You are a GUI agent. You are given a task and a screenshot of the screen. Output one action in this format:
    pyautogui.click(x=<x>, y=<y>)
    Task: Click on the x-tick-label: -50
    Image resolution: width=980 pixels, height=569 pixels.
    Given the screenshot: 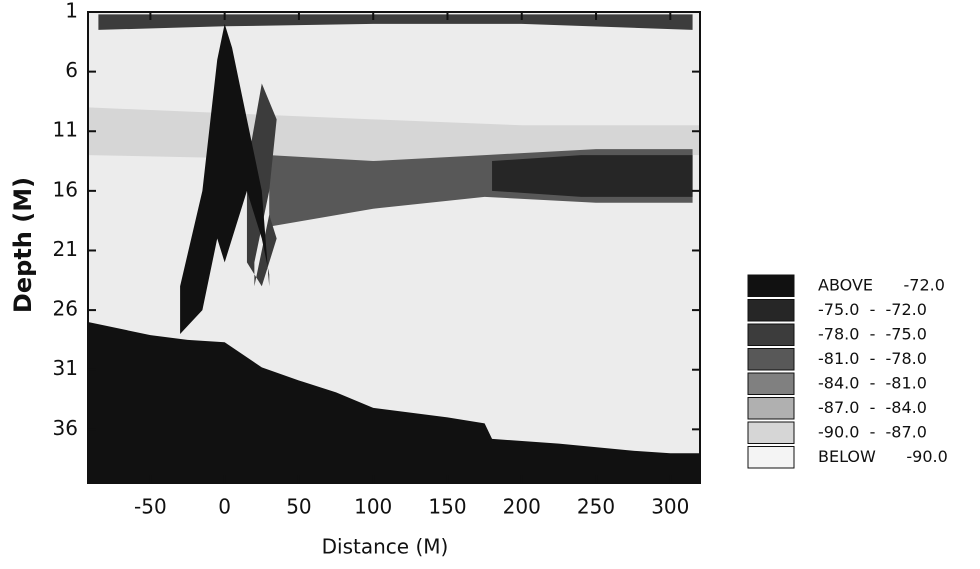 What is the action you would take?
    pyautogui.click(x=150, y=507)
    